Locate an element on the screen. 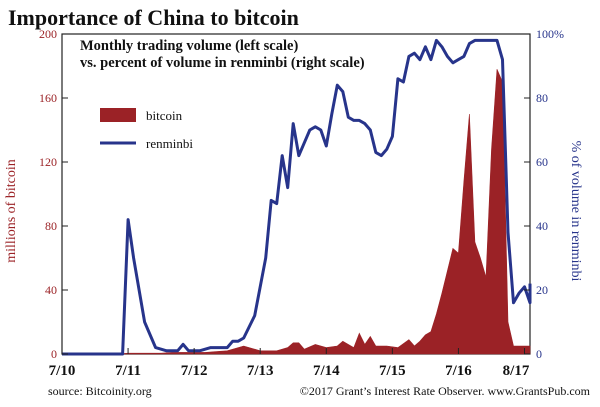  left-axis-tick-label: 0 is located at coordinates (54, 354).